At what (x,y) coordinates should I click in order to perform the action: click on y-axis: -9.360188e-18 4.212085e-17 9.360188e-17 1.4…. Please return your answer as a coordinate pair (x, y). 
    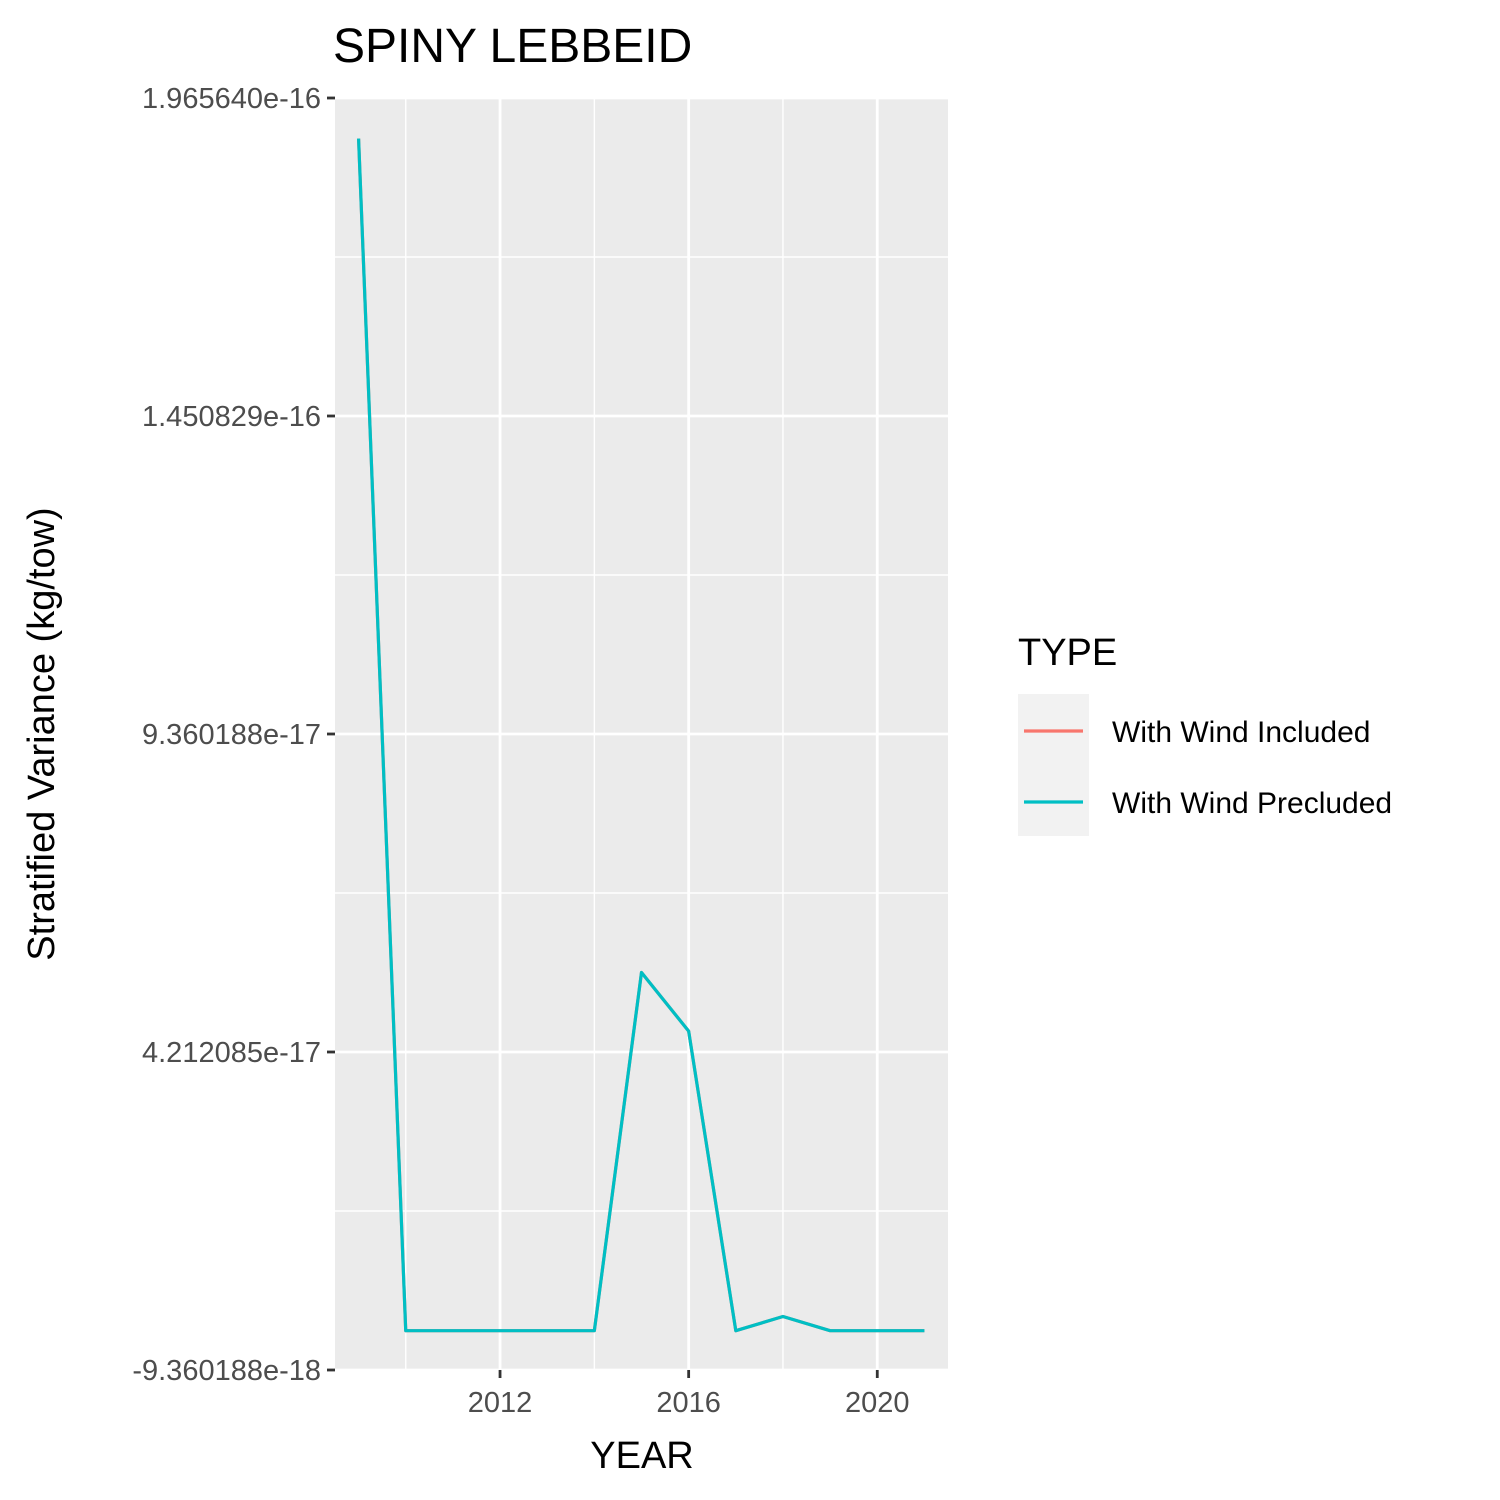
    Looking at the image, I should click on (233, 735).